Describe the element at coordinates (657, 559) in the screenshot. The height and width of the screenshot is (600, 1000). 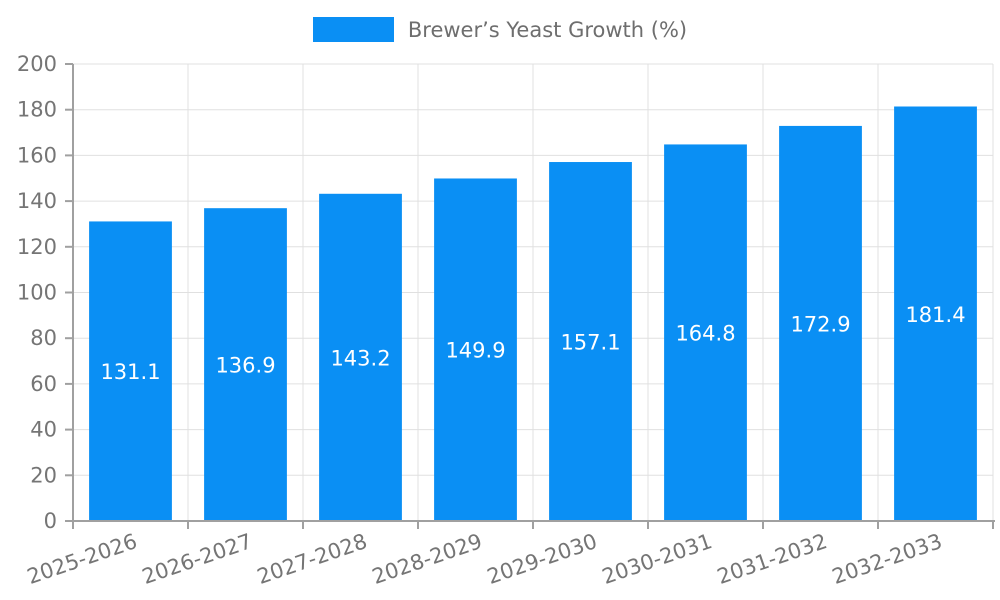
I see `x-tick-label: 2030-2031` at that location.